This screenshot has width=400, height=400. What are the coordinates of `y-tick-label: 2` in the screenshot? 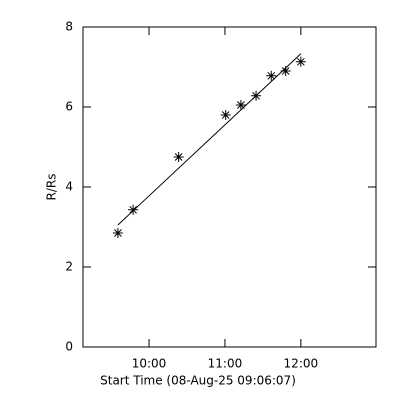 It's located at (69, 267).